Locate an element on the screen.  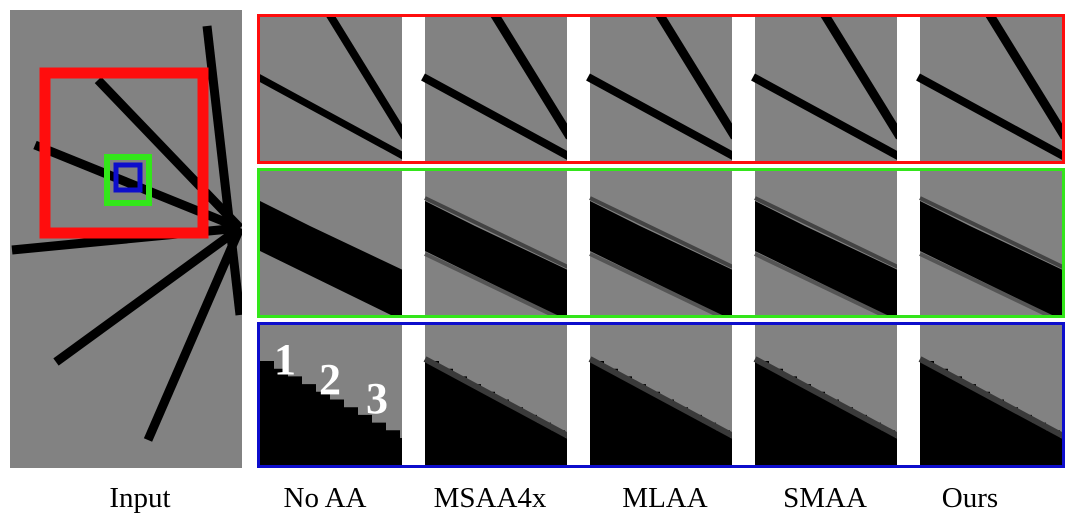
caption-row: Input No AA MSAA4x MLAA SMAA Ours is located at coordinates (541, 498).